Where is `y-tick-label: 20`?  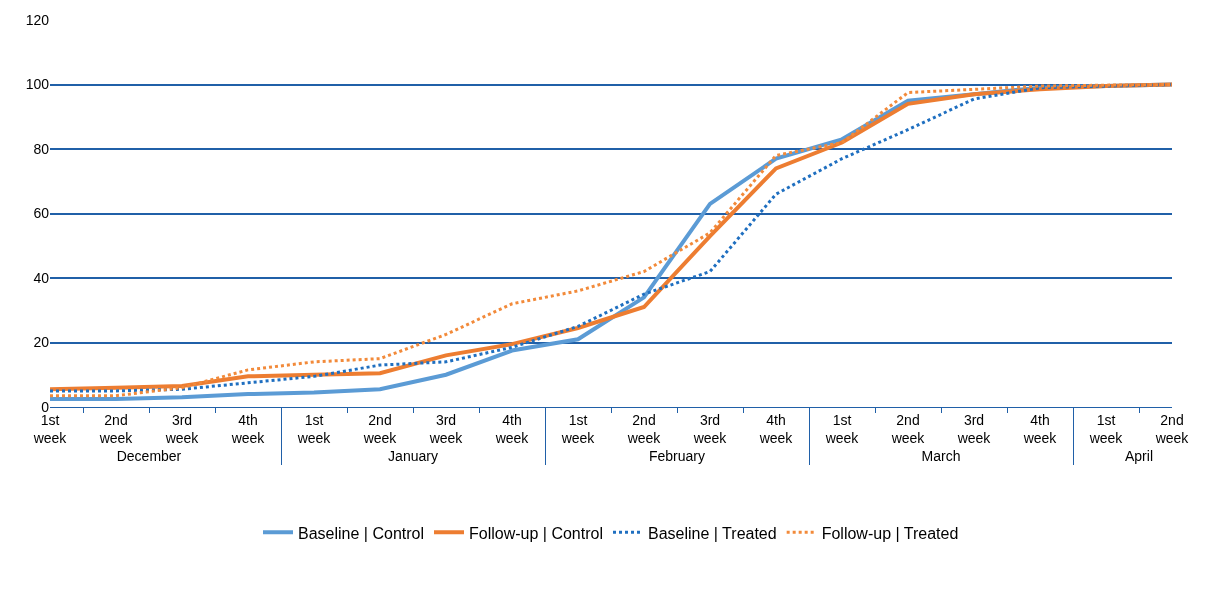
y-tick-label: 20 is located at coordinates (41, 342).